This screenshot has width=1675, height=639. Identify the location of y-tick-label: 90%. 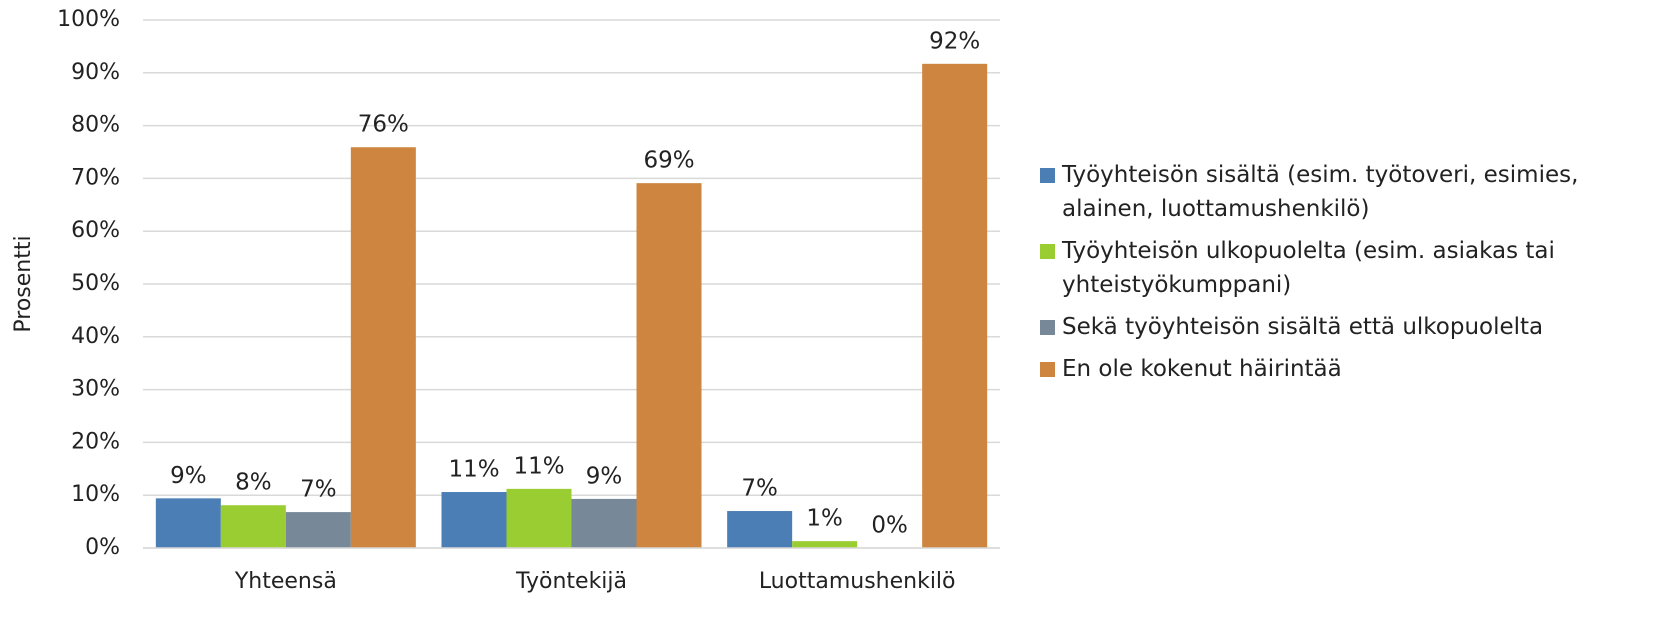
(95, 72).